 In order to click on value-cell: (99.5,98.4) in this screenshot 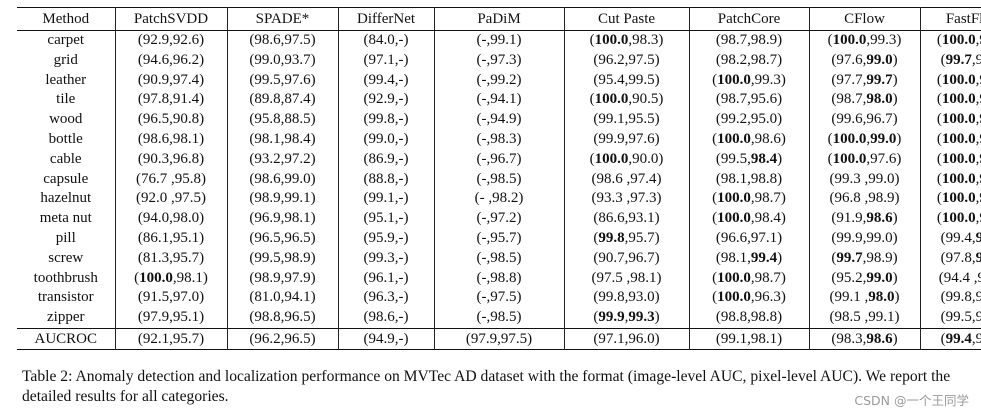, I will do `click(748, 159)`.